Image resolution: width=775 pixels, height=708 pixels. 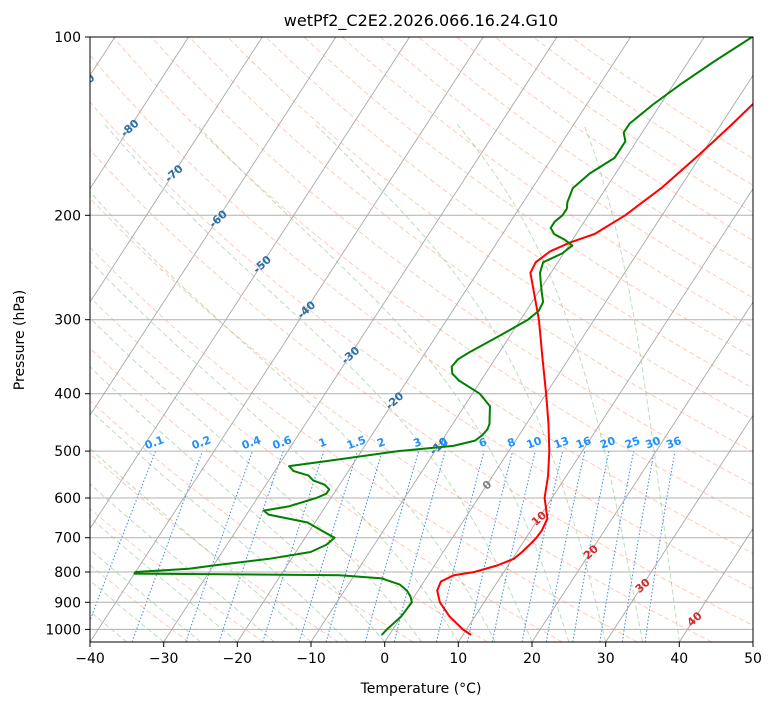 I want to click on mixing-ratio-label: 0.4, so click(x=251, y=442).